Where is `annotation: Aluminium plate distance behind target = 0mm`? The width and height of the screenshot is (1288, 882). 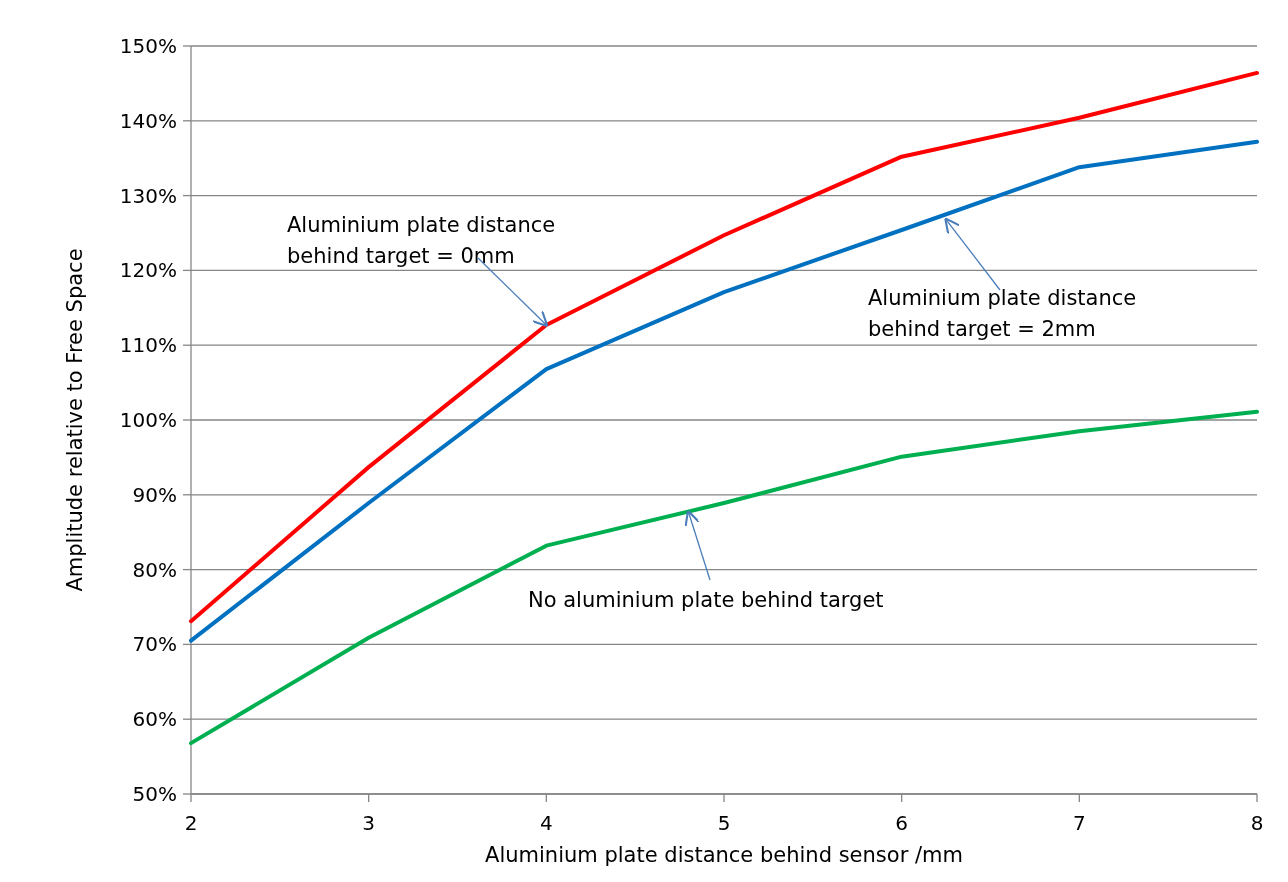
annotation: Aluminium plate distance behind target = 0mm is located at coordinates (421, 240).